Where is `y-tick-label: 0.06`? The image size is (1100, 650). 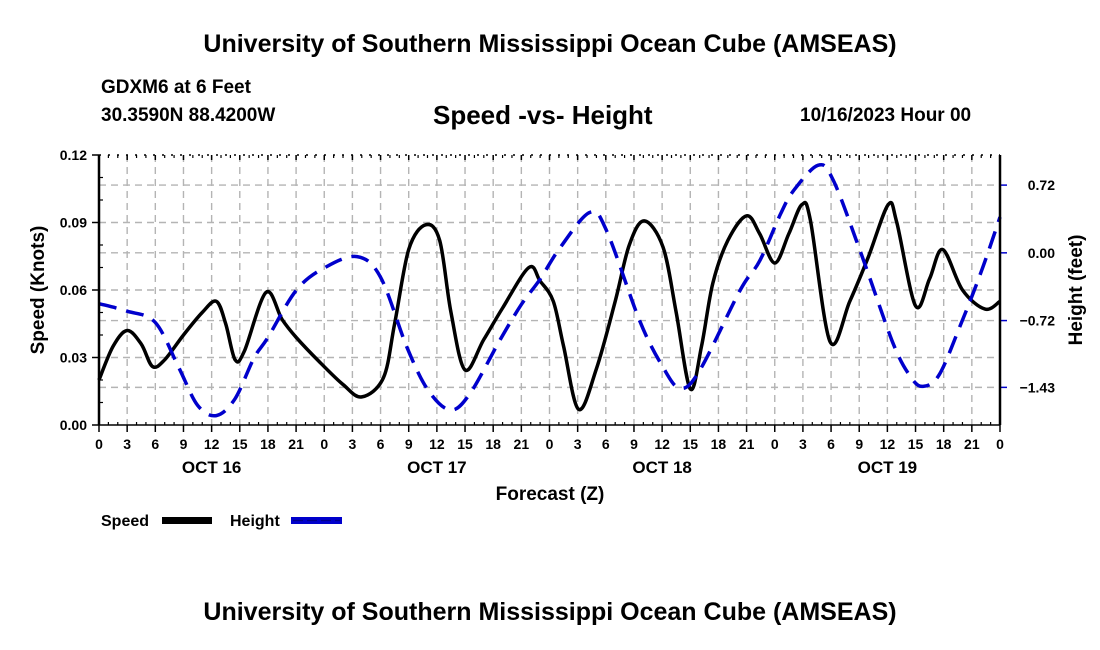 y-tick-label: 0.06 is located at coordinates (73, 290).